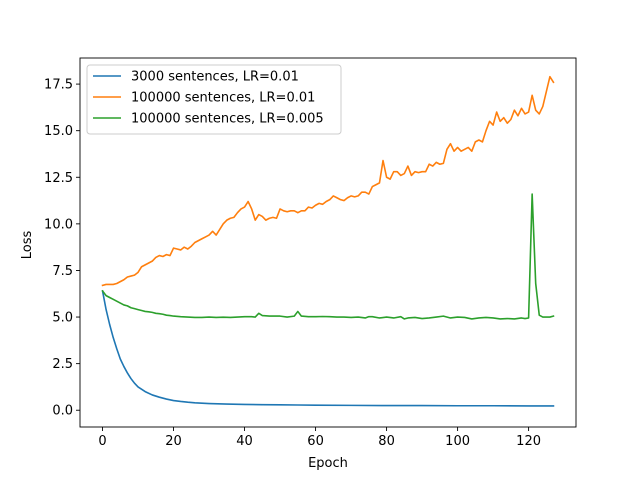 The image size is (640, 480). What do you see at coordinates (62, 364) in the screenshot?
I see `y-tick-label: 2.5` at bounding box center [62, 364].